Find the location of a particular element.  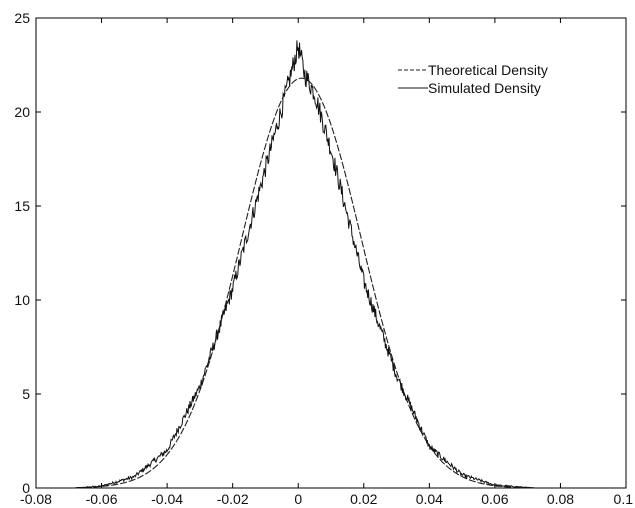

x-tick-label: 0.04 is located at coordinates (429, 499).